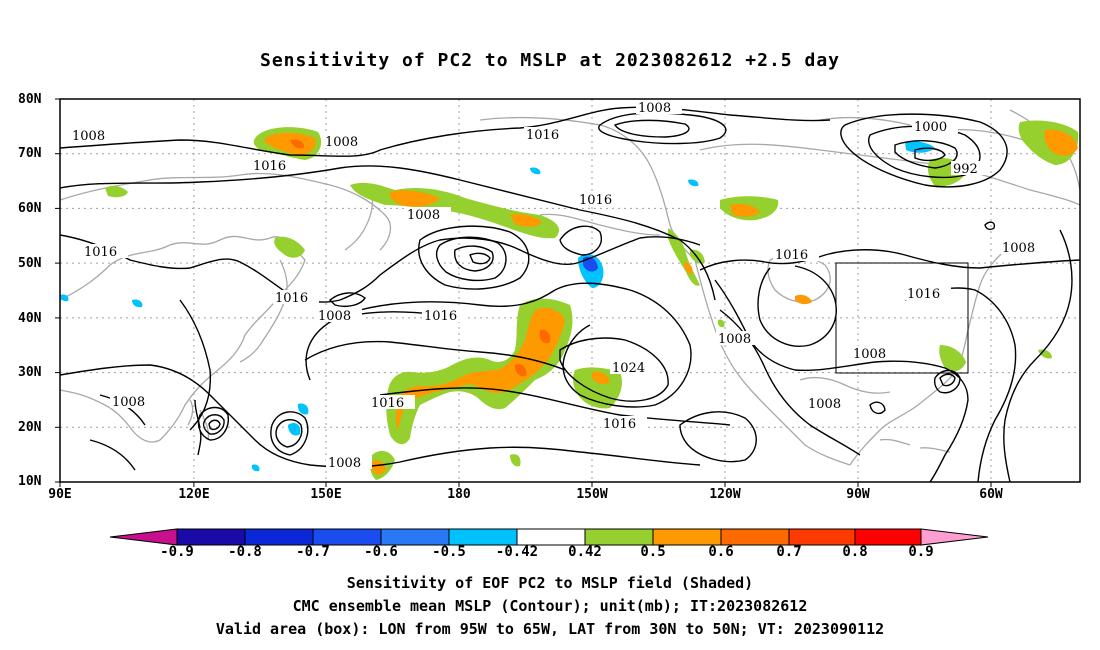 This screenshot has height=650, width=1100. What do you see at coordinates (921, 552) in the screenshot?
I see `colorbar-label: 0.9` at bounding box center [921, 552].